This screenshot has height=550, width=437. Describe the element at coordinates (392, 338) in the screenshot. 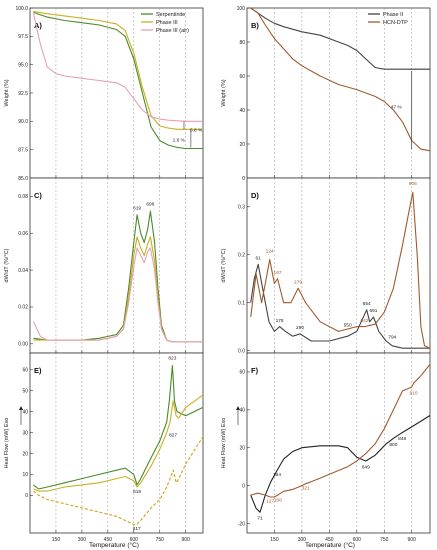

I see `annotation: 794` at that location.